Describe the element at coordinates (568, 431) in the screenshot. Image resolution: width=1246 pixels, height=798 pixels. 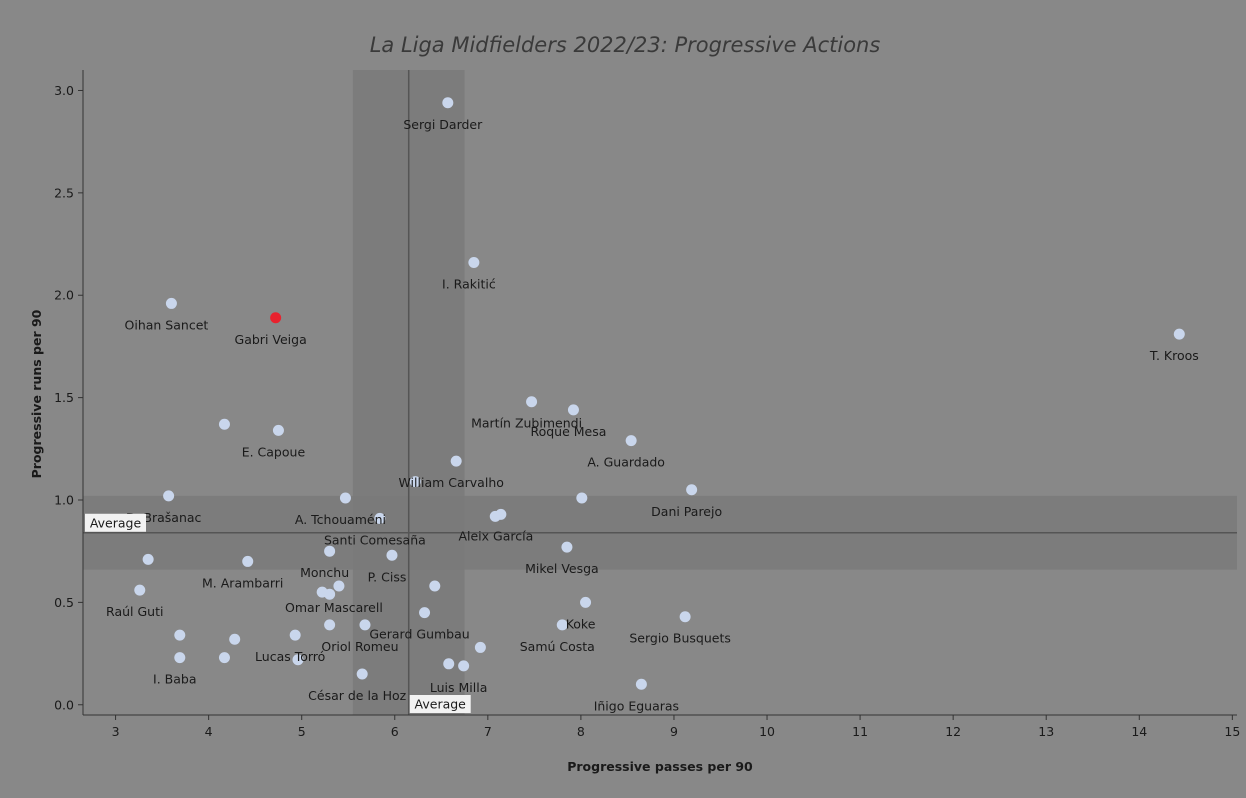
I see `point-label: Roque Mesa` at that location.